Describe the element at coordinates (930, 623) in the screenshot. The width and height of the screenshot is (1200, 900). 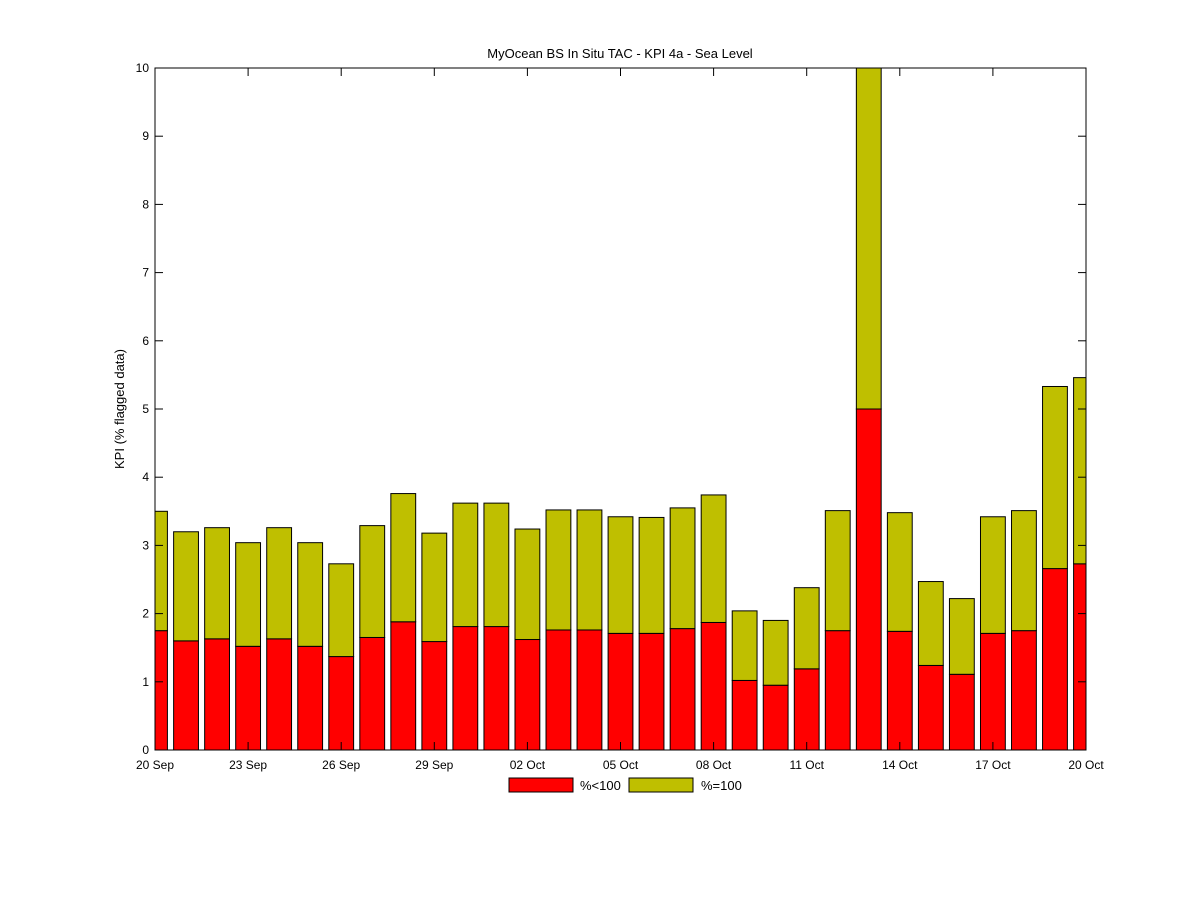
I see `bar-eq100-15-oct` at that location.